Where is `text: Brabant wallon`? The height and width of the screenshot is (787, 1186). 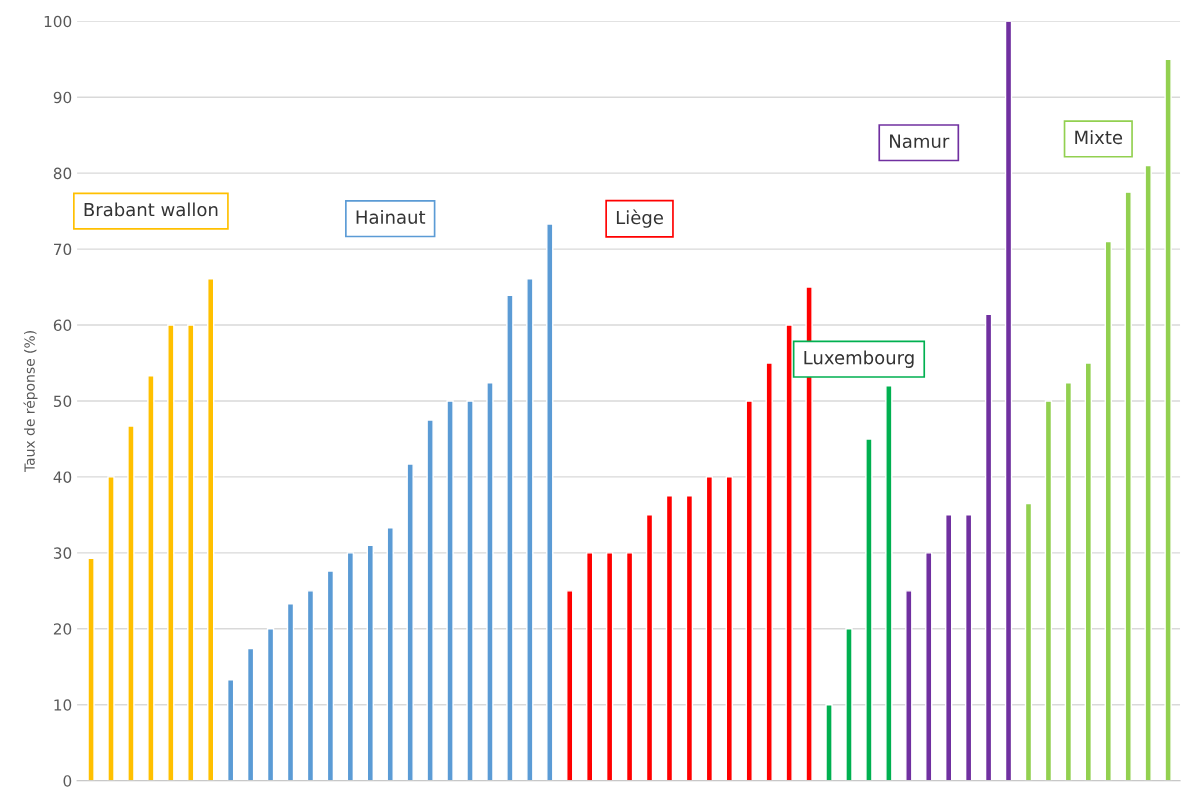 text: Brabant wallon is located at coordinates (151, 209).